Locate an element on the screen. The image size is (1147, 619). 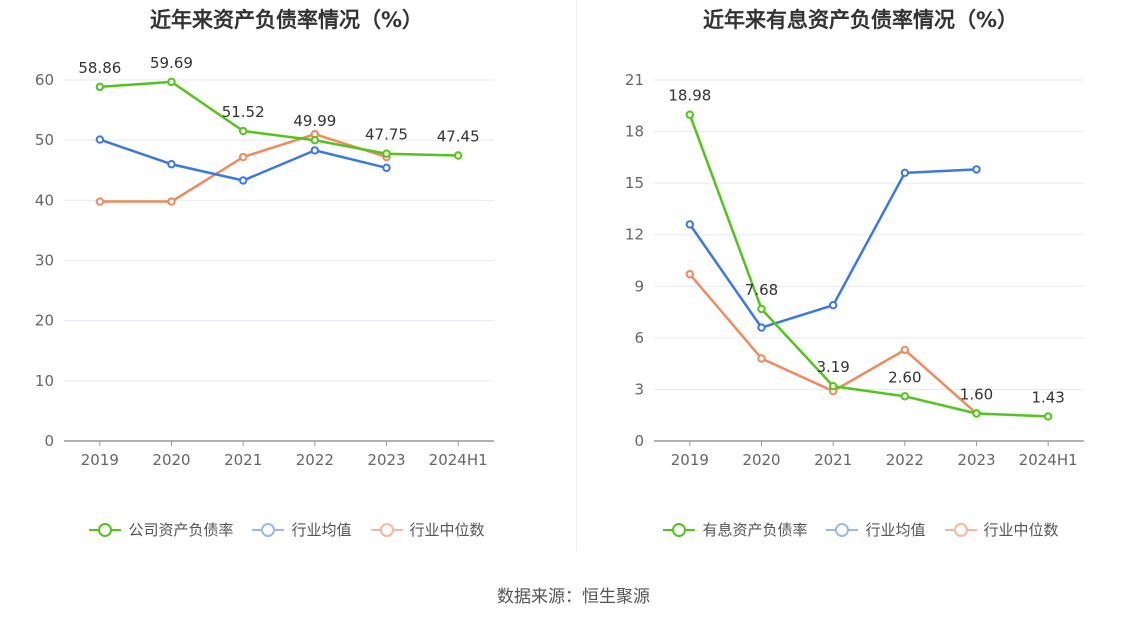
data-label: 7.68 is located at coordinates (761, 290).